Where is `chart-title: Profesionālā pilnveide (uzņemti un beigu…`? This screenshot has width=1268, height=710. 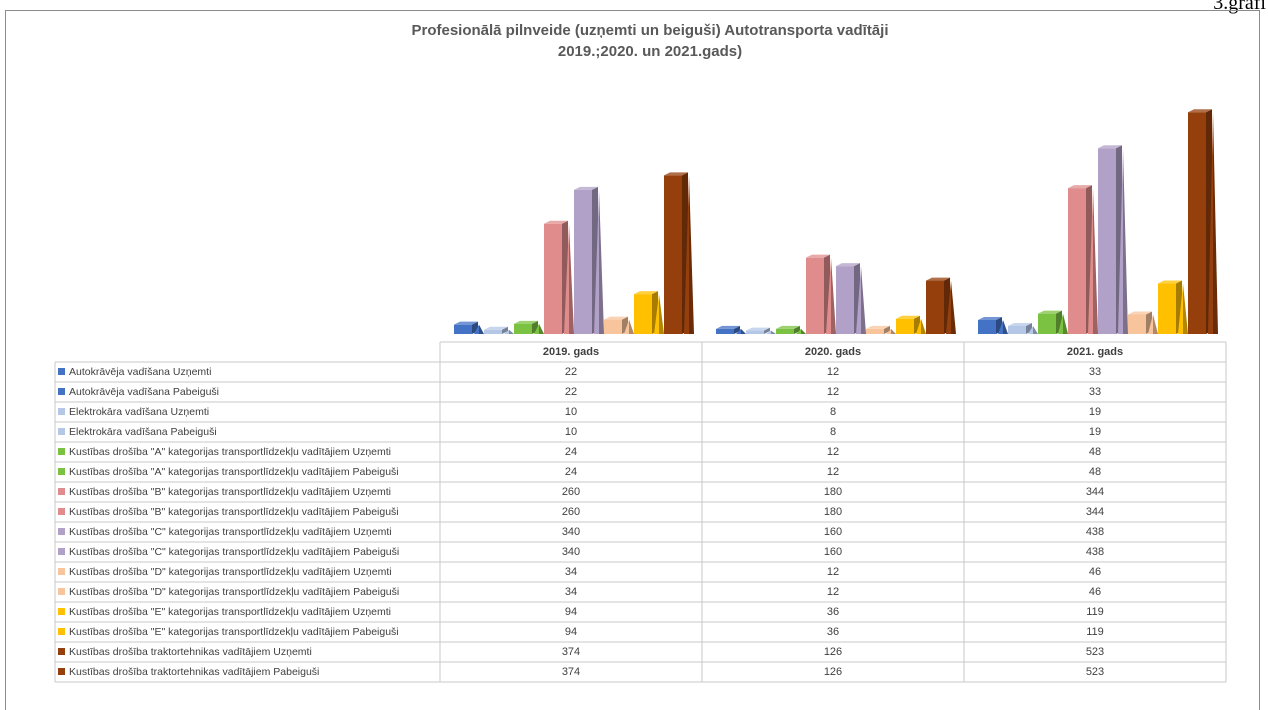 chart-title: Profesionālā pilnveide (uzņemti un beigu… is located at coordinates (650, 30).